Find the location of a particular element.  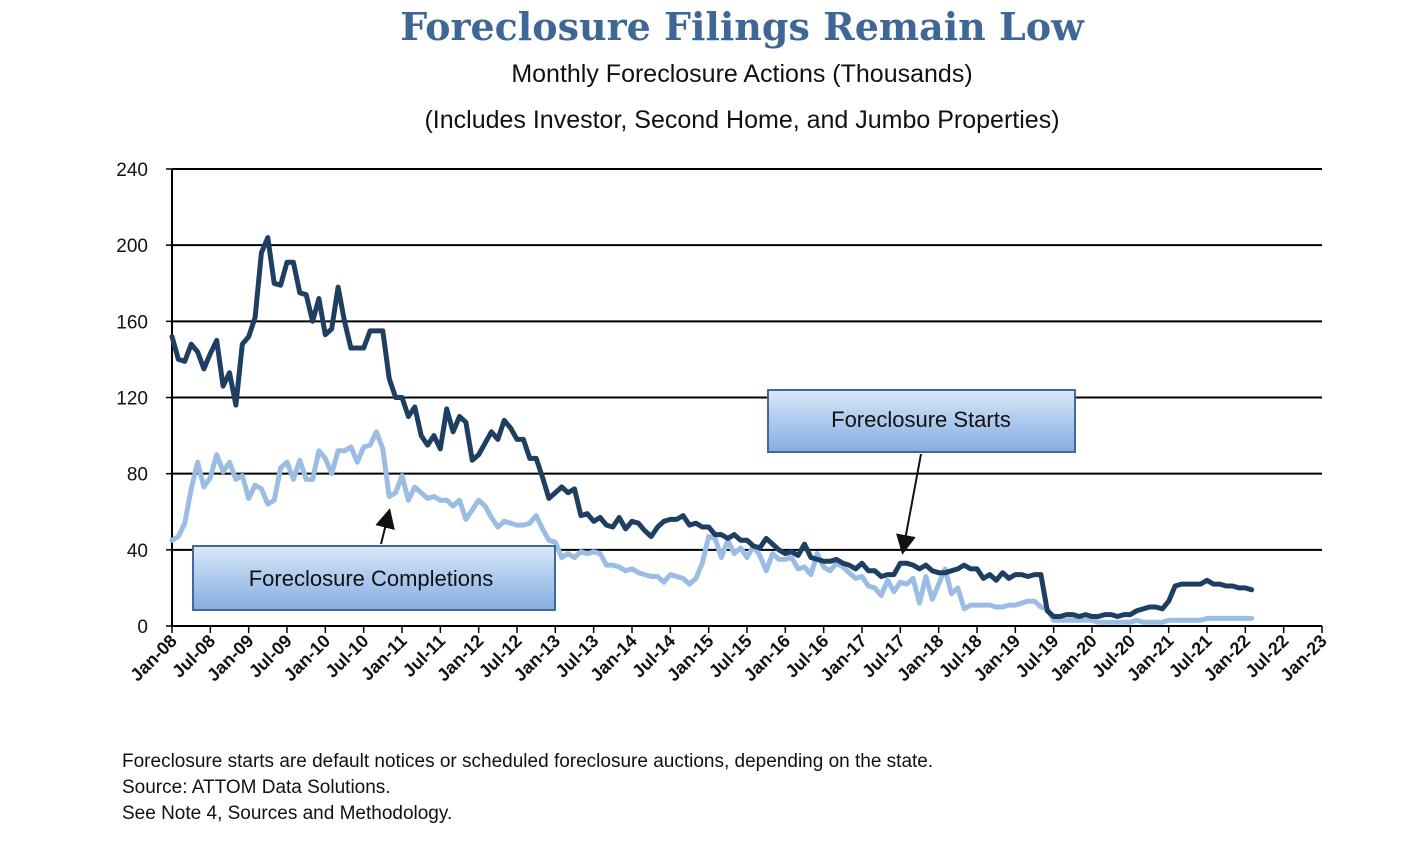

note-methodology: See Note 4, Sources and Methodology. is located at coordinates (287, 813).